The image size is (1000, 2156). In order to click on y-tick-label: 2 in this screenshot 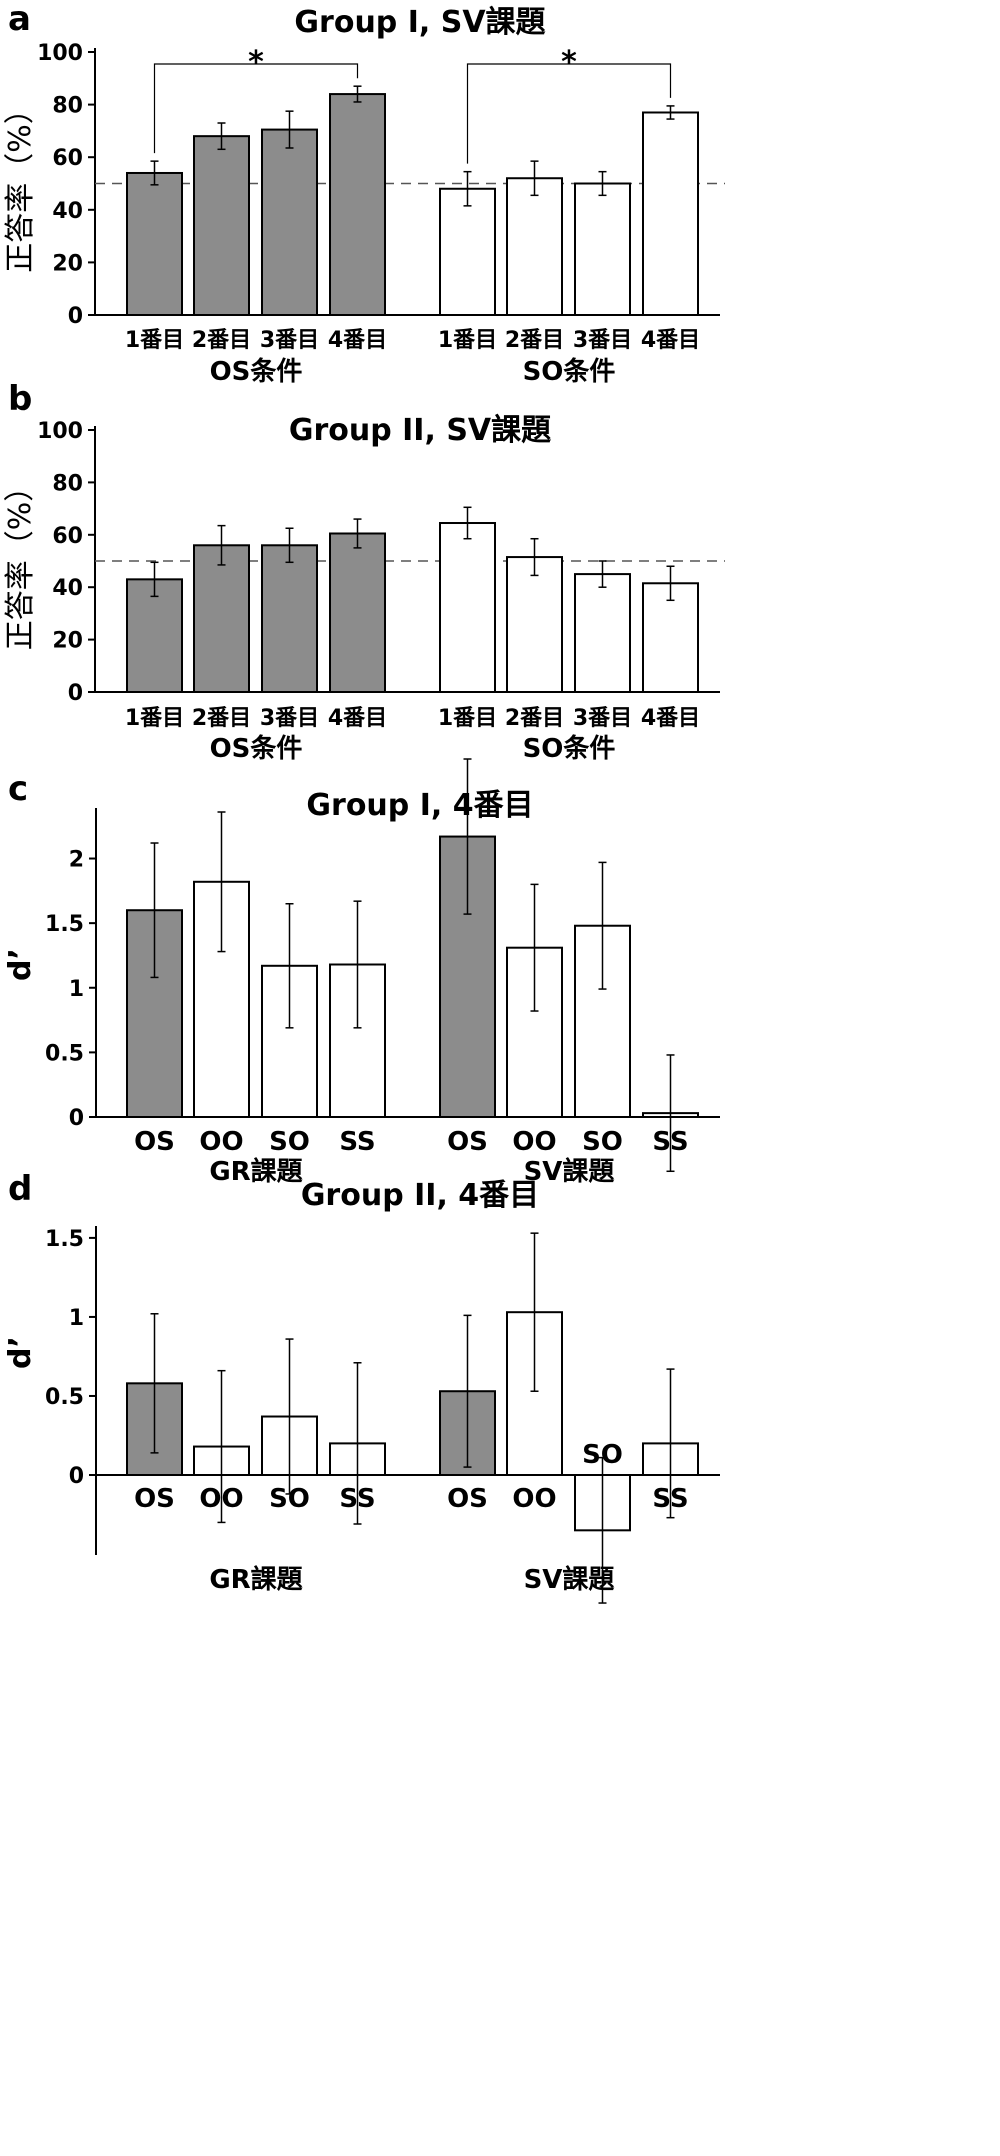, I will do `click(76, 860)`.